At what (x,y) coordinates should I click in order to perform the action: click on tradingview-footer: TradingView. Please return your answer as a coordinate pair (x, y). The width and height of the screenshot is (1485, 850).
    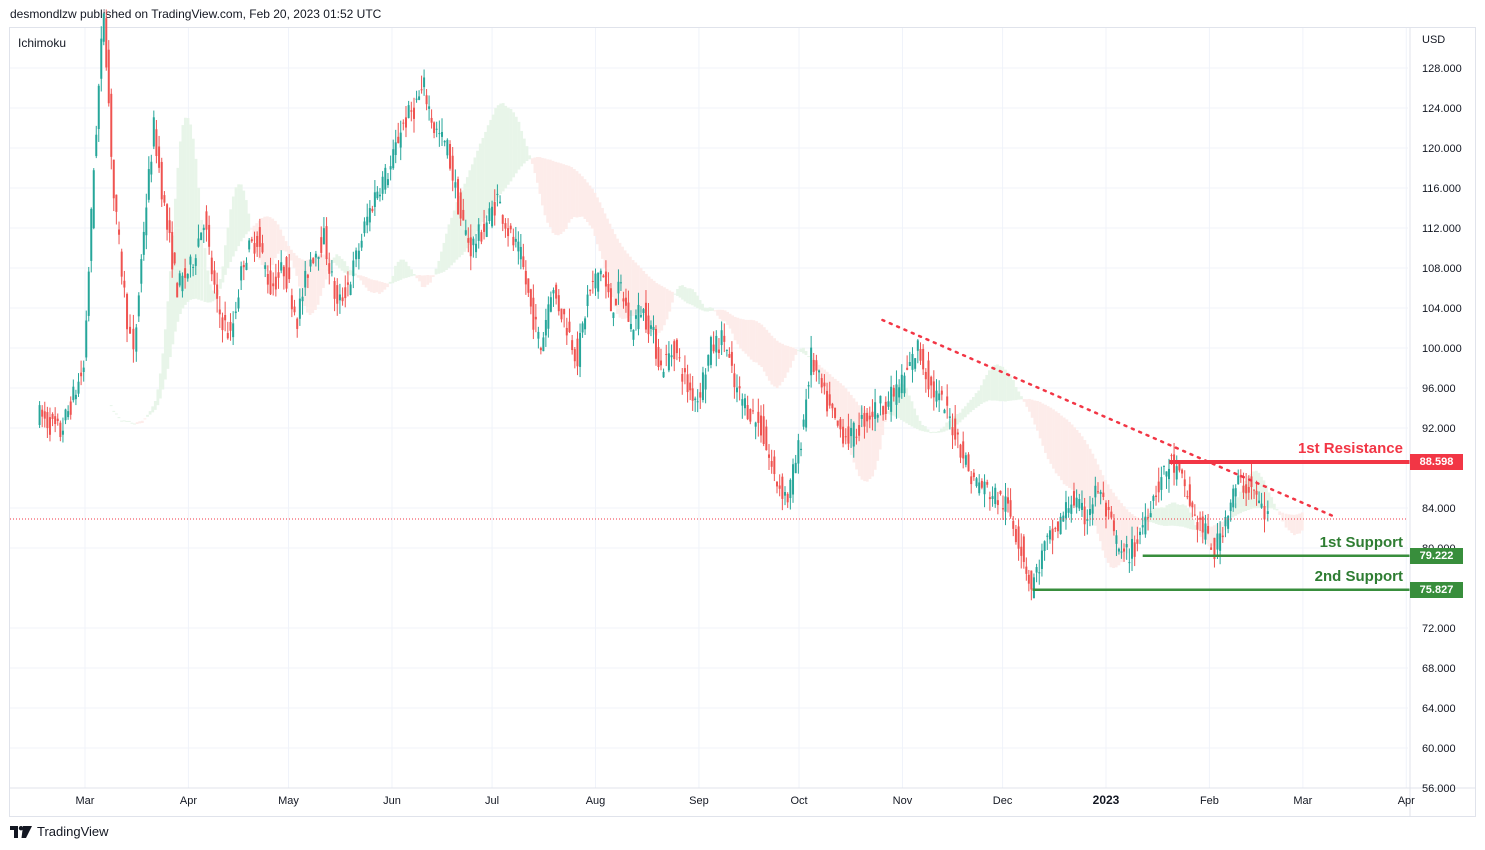
    Looking at the image, I should click on (59, 831).